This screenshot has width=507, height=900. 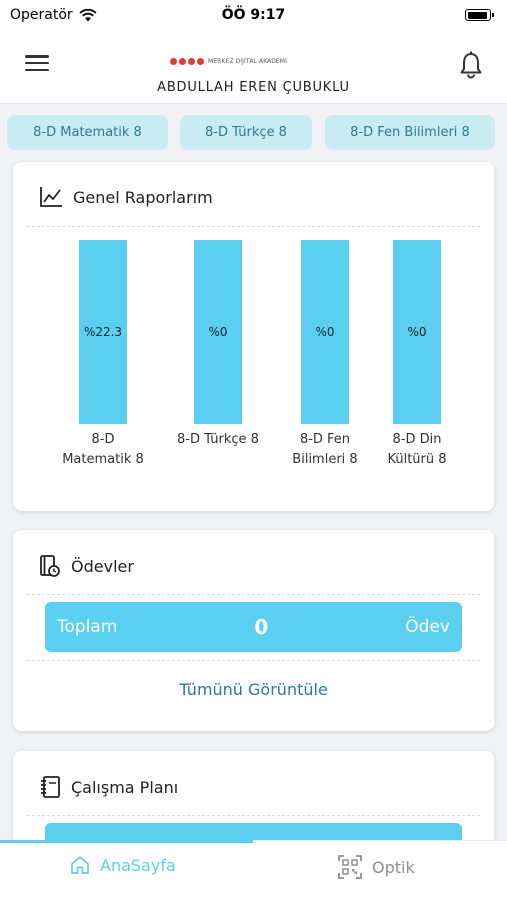 What do you see at coordinates (253, 87) in the screenshot?
I see `user-name: ABDULLAH EREN ÇUBUKLU` at bounding box center [253, 87].